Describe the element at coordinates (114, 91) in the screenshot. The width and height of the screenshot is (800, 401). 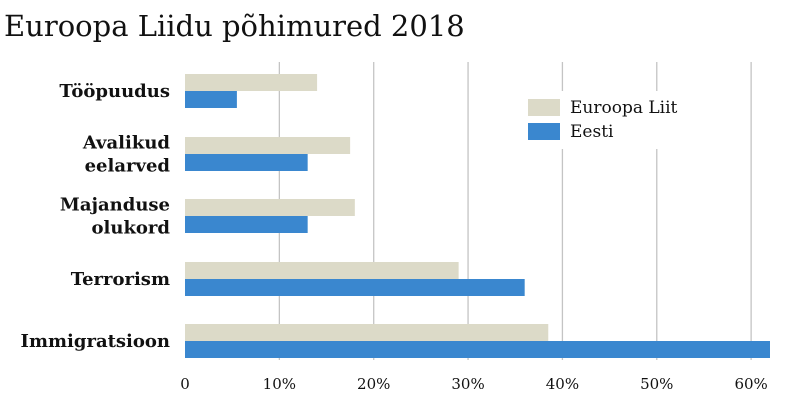
I see `category-label: Tööpuudus` at that location.